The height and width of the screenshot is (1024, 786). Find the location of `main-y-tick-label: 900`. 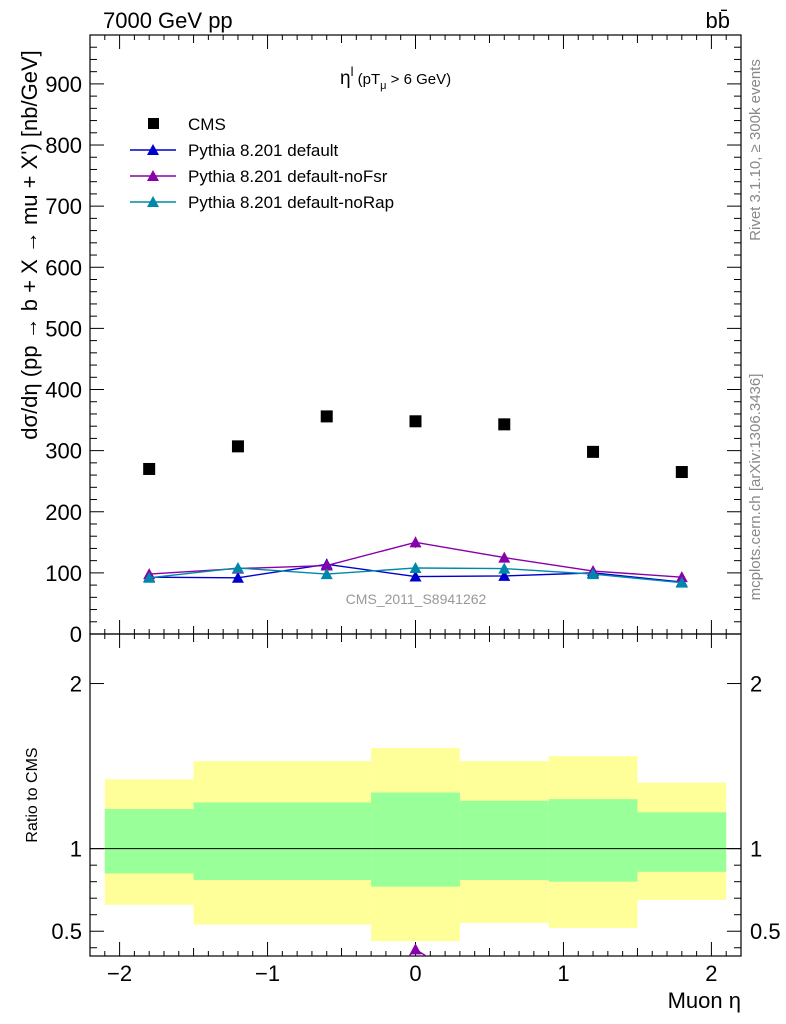

main-y-tick-label: 900 is located at coordinates (63, 84).